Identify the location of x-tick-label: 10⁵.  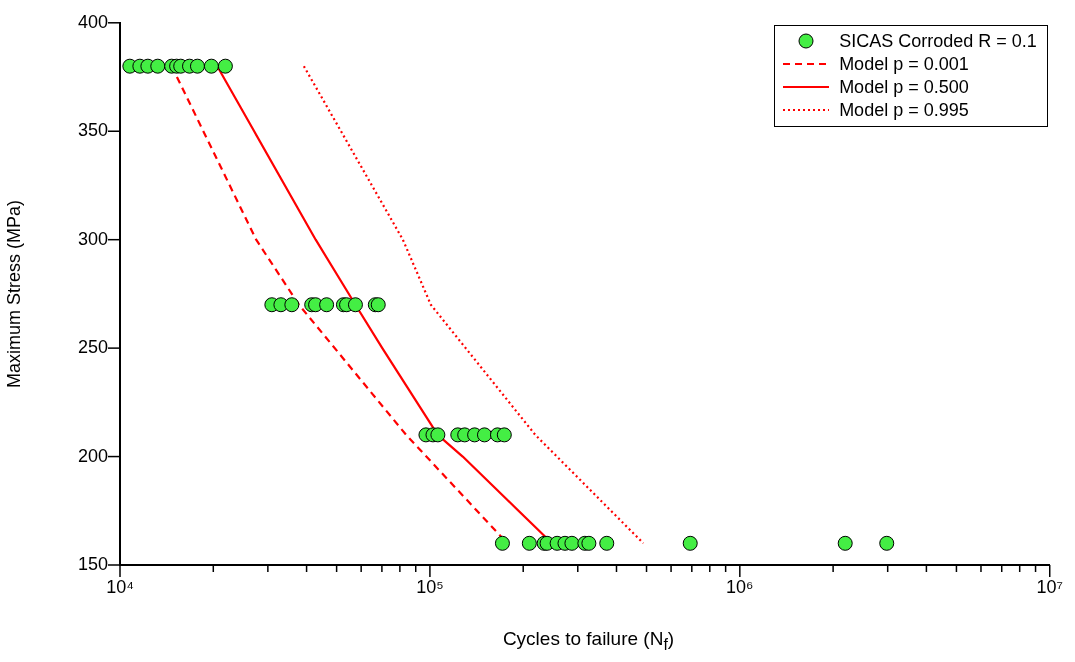
(430, 586).